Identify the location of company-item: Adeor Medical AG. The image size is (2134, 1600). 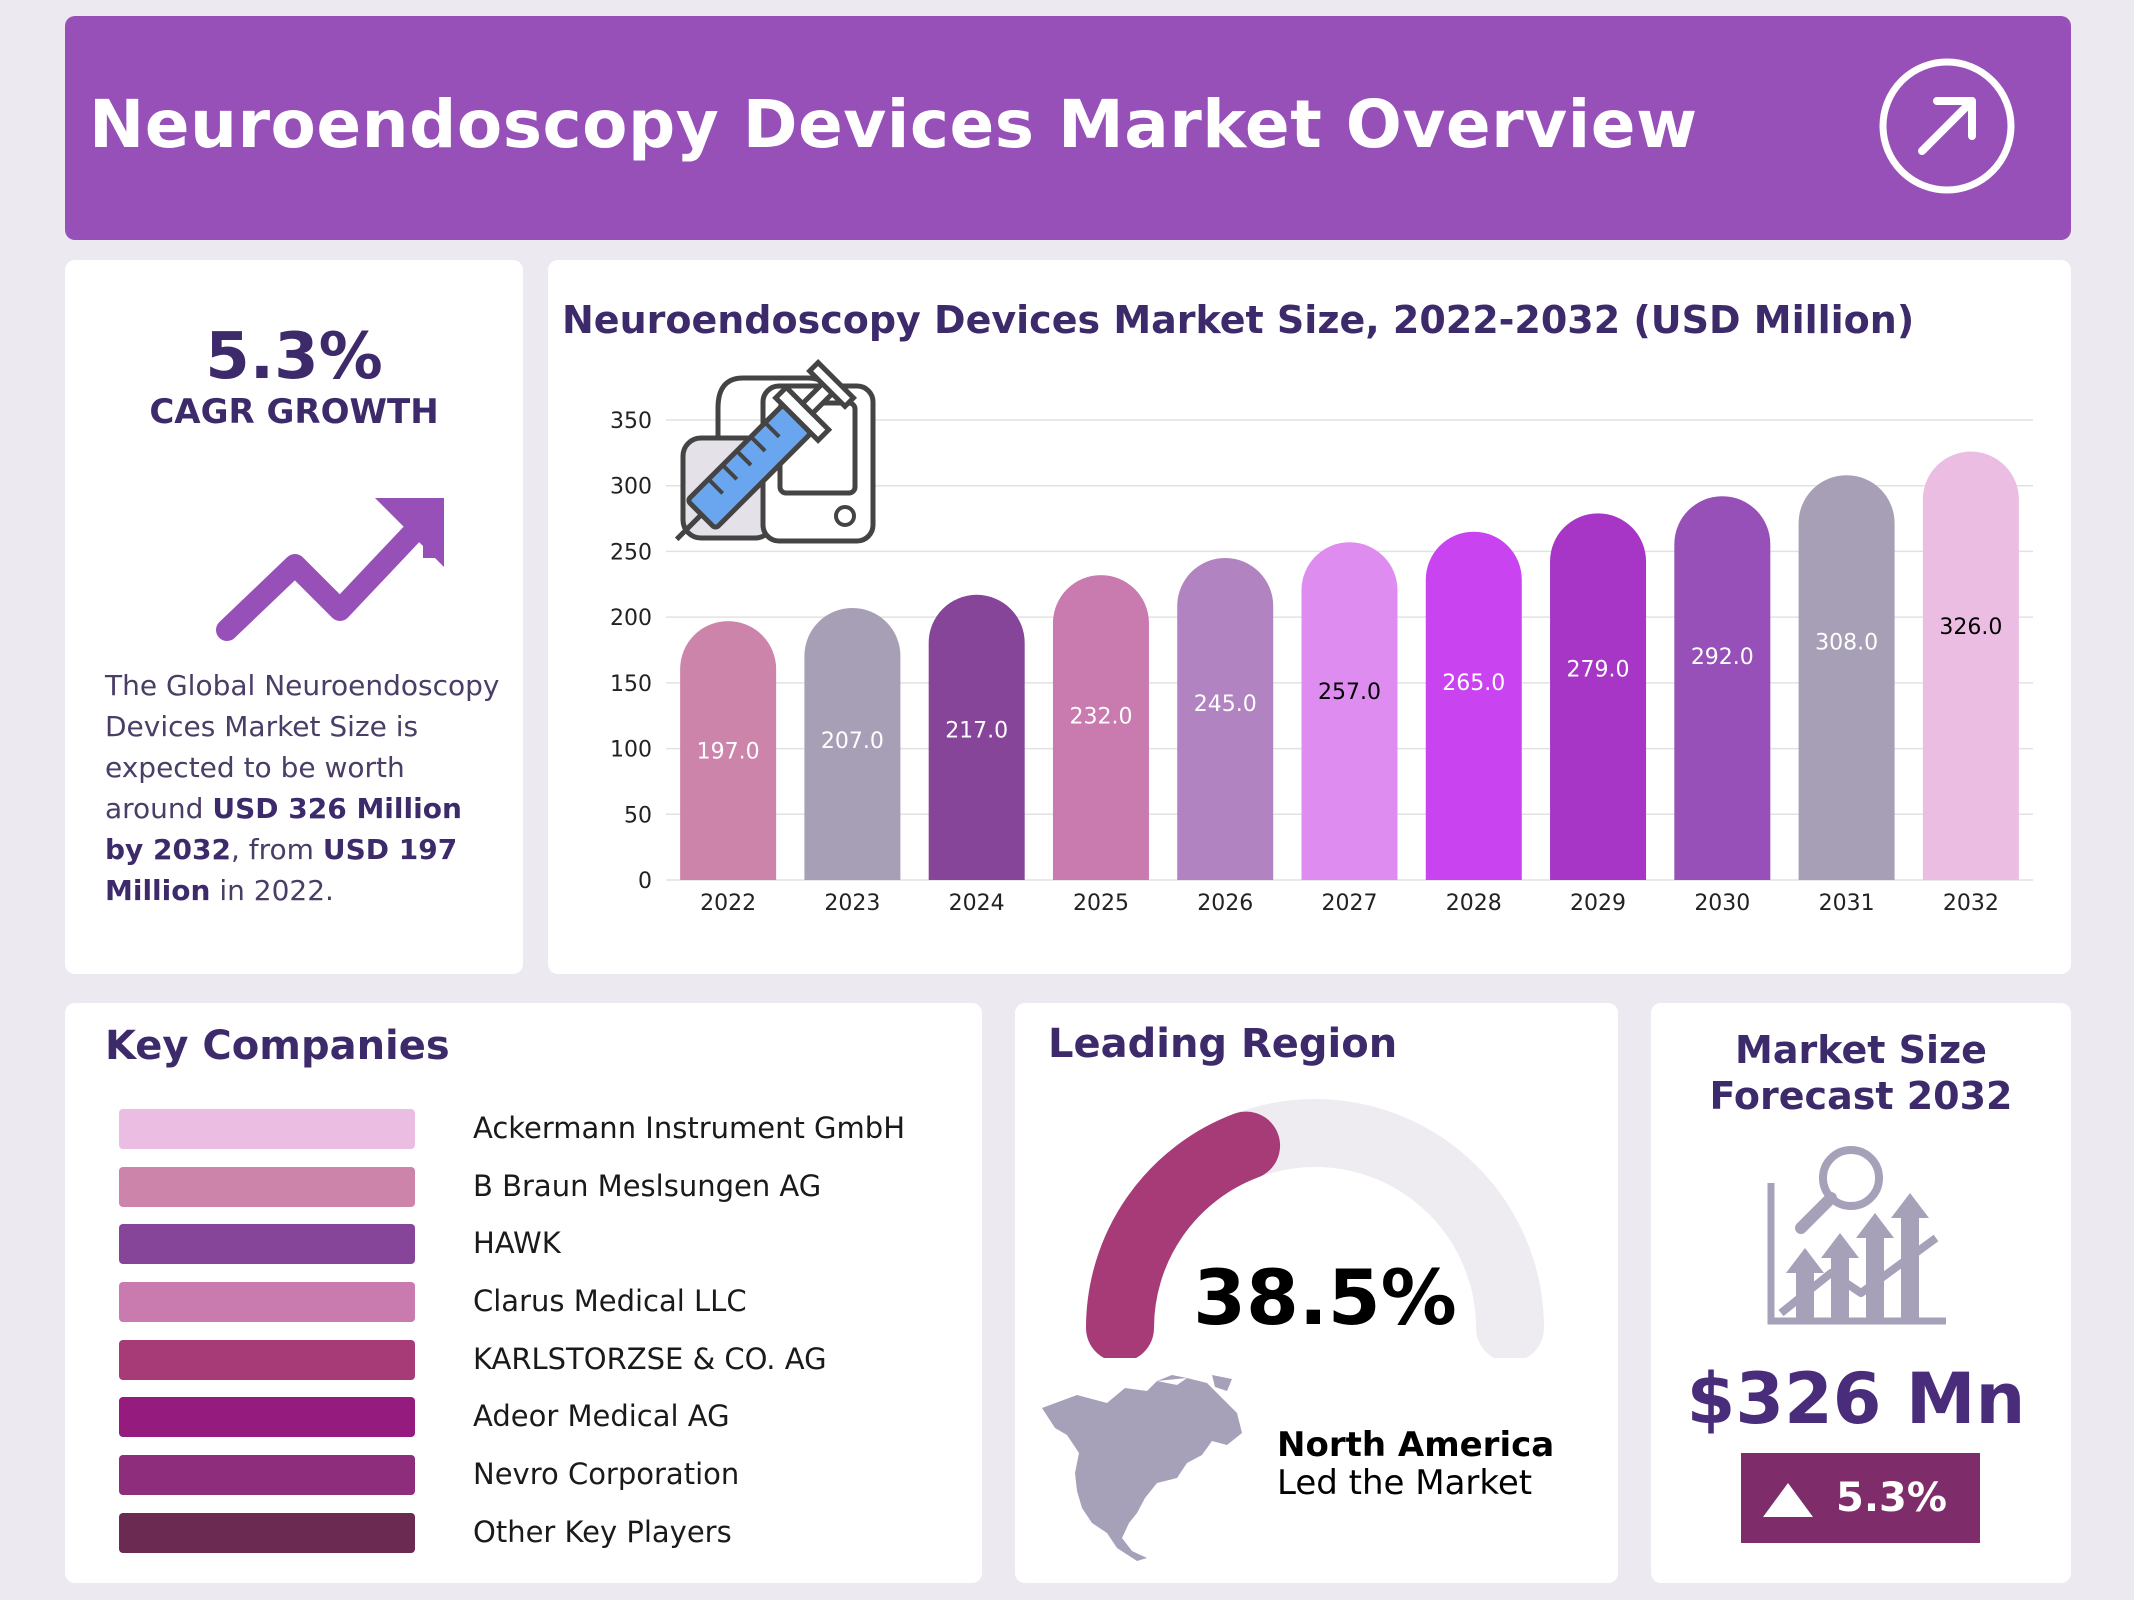
(539, 1417).